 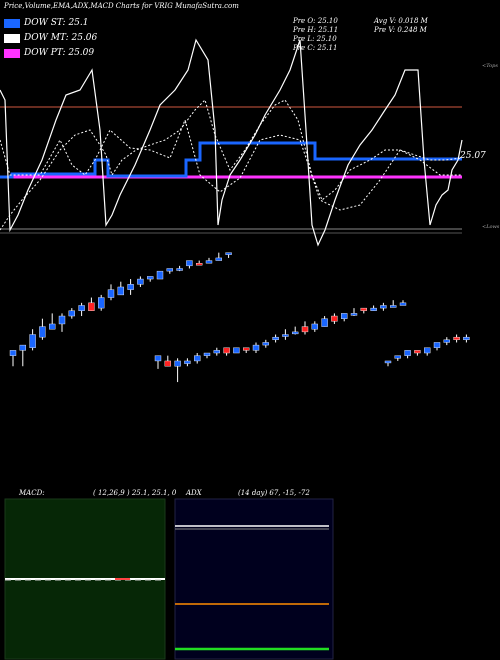 What do you see at coordinates (490, 66) in the screenshot?
I see `tops-label: <Tops` at bounding box center [490, 66].